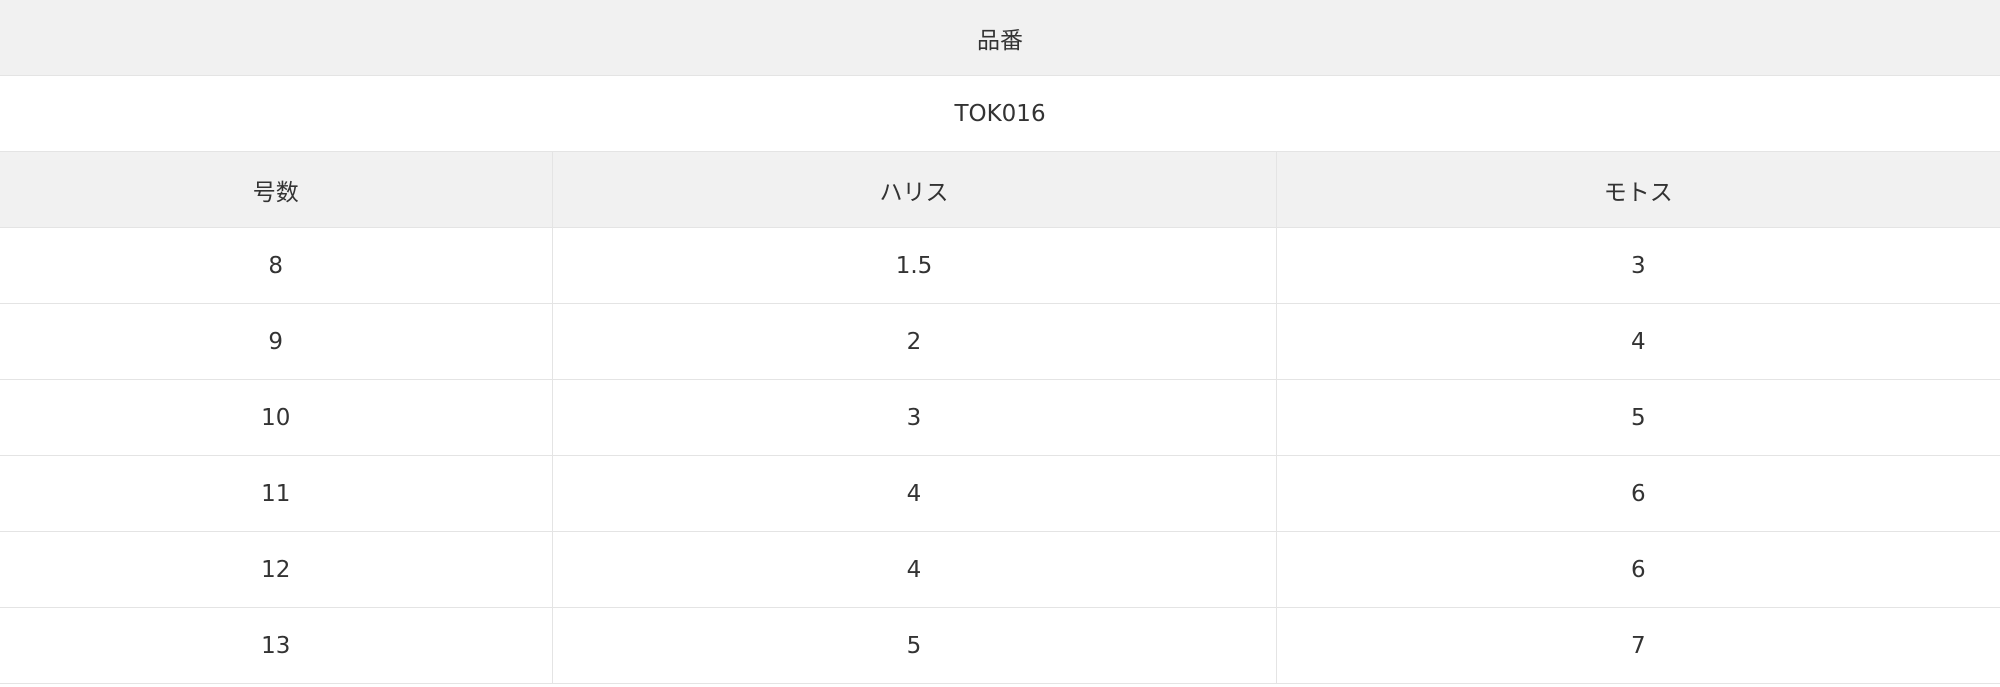 The image size is (2000, 687). Describe the element at coordinates (1637, 189) in the screenshot. I see `column-header-motosu: モトス` at that location.